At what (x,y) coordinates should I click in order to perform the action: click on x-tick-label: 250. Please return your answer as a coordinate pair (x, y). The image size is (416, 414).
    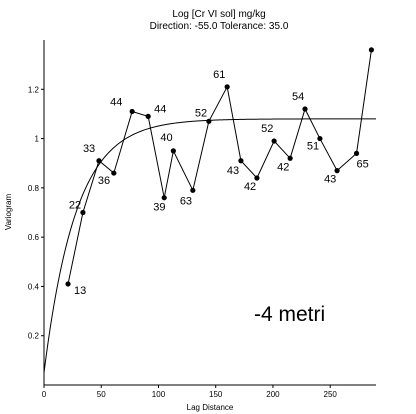
    Looking at the image, I should click on (331, 394).